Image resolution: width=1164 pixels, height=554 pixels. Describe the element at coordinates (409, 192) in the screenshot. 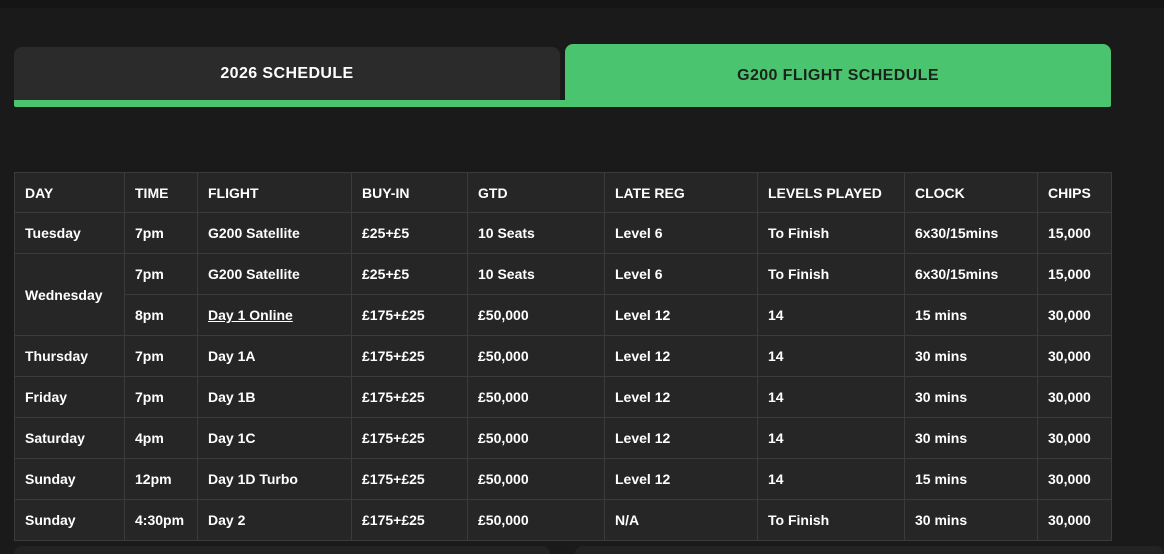

I see `column-header-buy-in: BUY-IN` at that location.